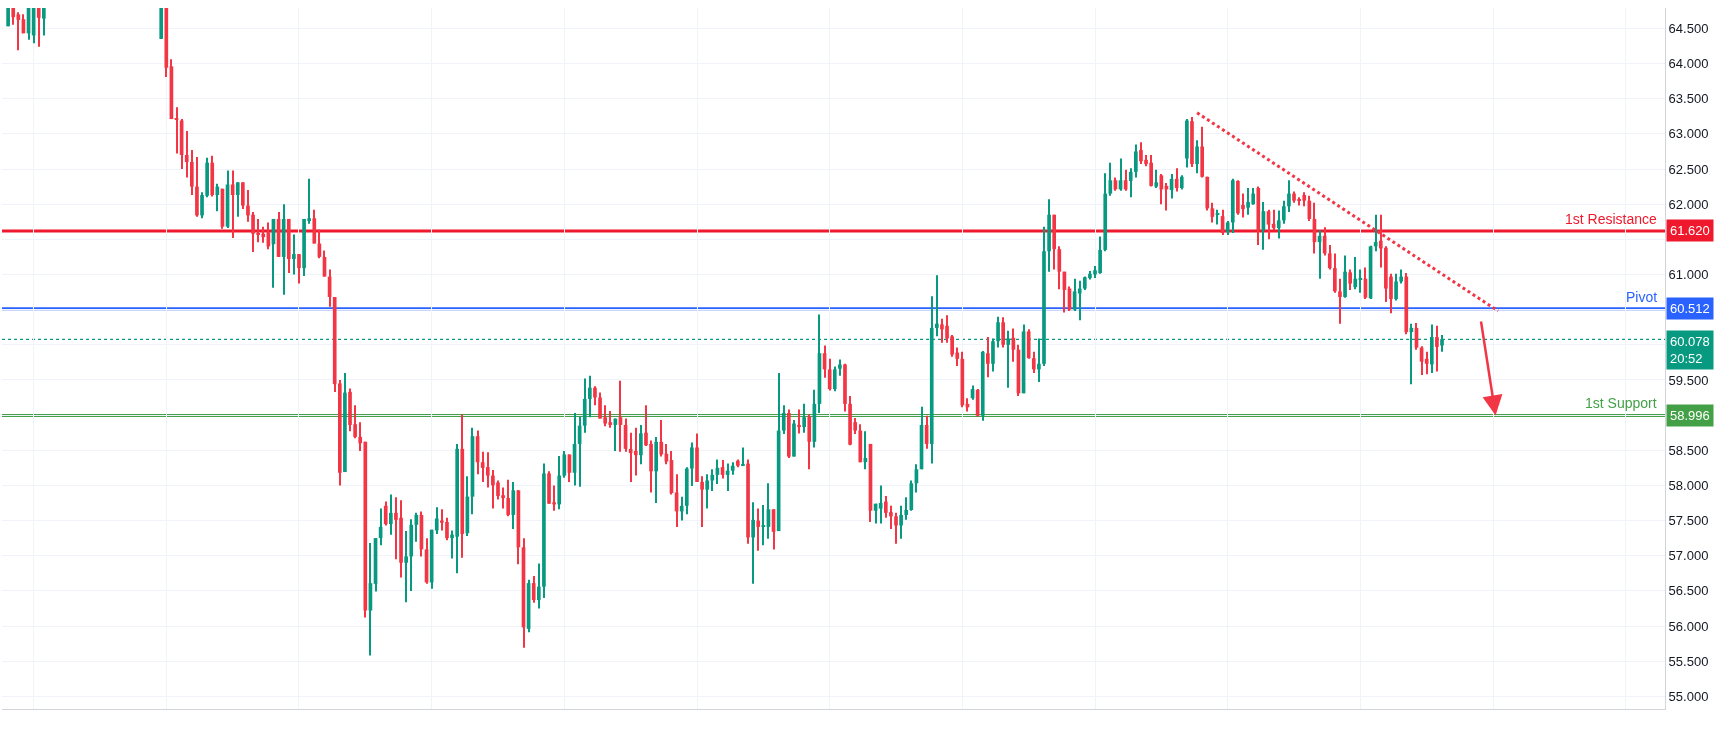 The height and width of the screenshot is (729, 1735). What do you see at coordinates (1688, 99) in the screenshot?
I see `y-tick-label: 63.500` at bounding box center [1688, 99].